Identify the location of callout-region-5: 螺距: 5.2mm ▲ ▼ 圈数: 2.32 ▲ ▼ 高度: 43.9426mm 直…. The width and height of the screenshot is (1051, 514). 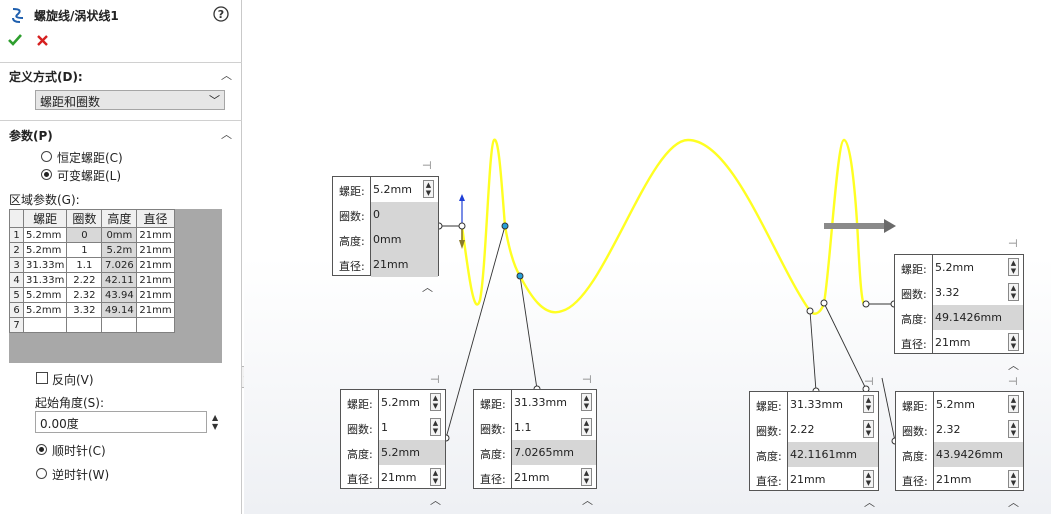
(959, 441).